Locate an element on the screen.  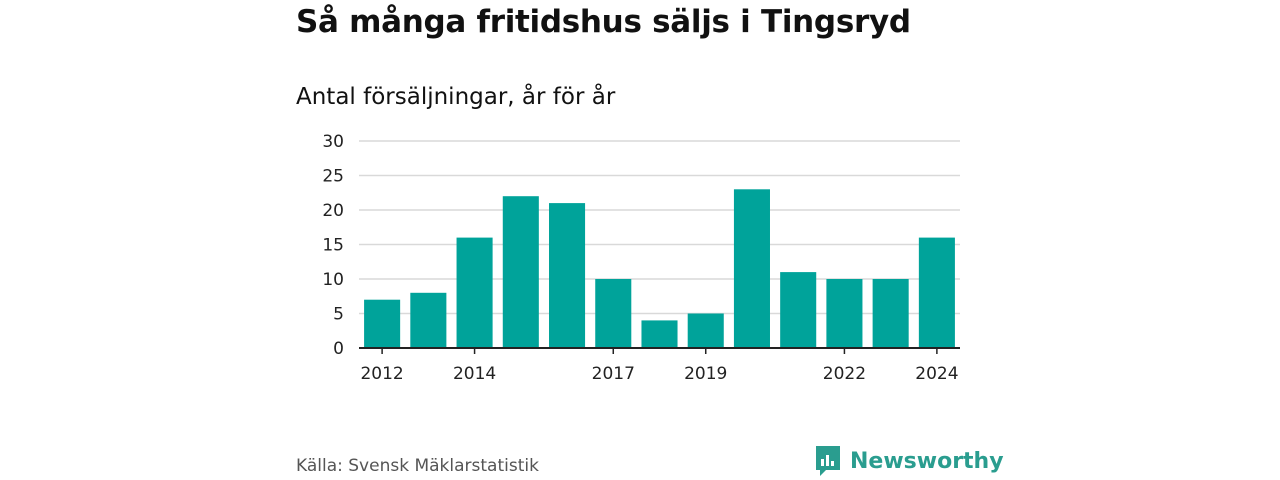
x-tick-label: 2019 is located at coordinates (705, 374).